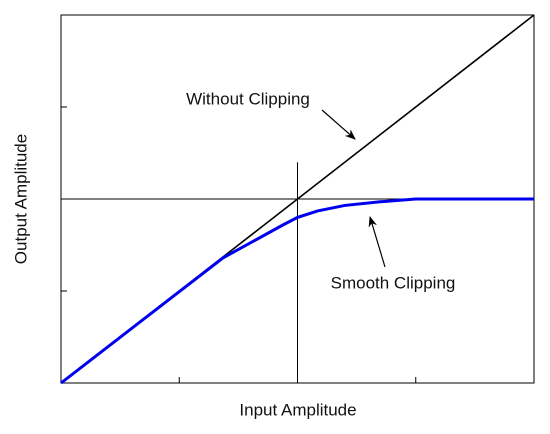 The width and height of the screenshot is (550, 434). I want to click on x-axis-label: Input Amplitude, so click(297, 409).